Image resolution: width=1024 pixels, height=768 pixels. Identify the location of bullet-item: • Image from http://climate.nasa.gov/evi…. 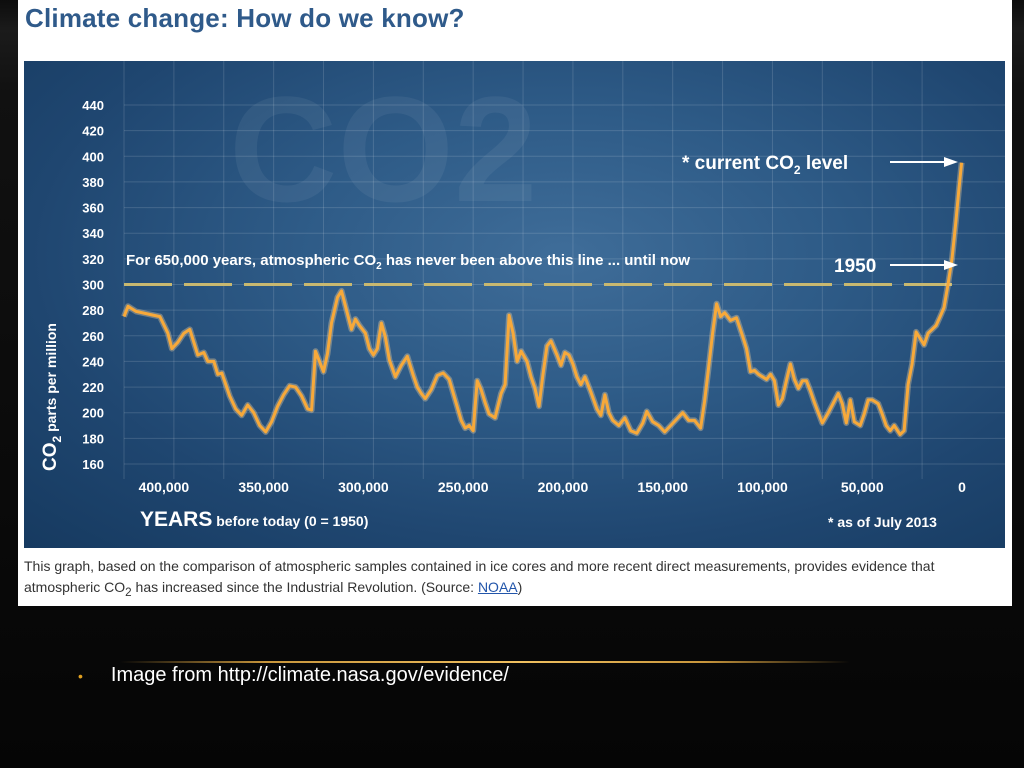
(293, 675).